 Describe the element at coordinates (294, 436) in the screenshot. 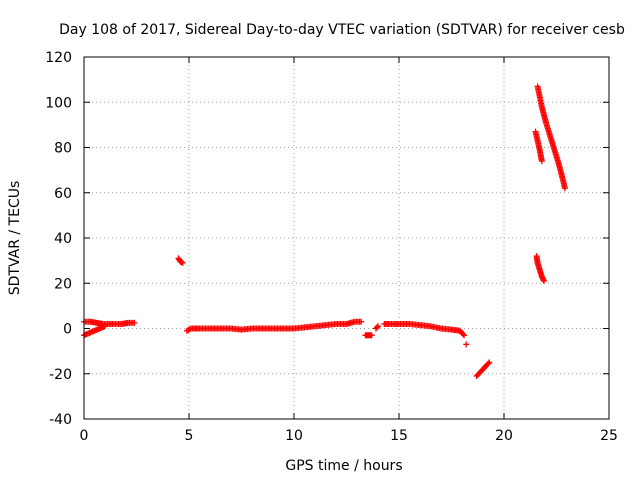

I see `x-tick-label: 10` at that location.